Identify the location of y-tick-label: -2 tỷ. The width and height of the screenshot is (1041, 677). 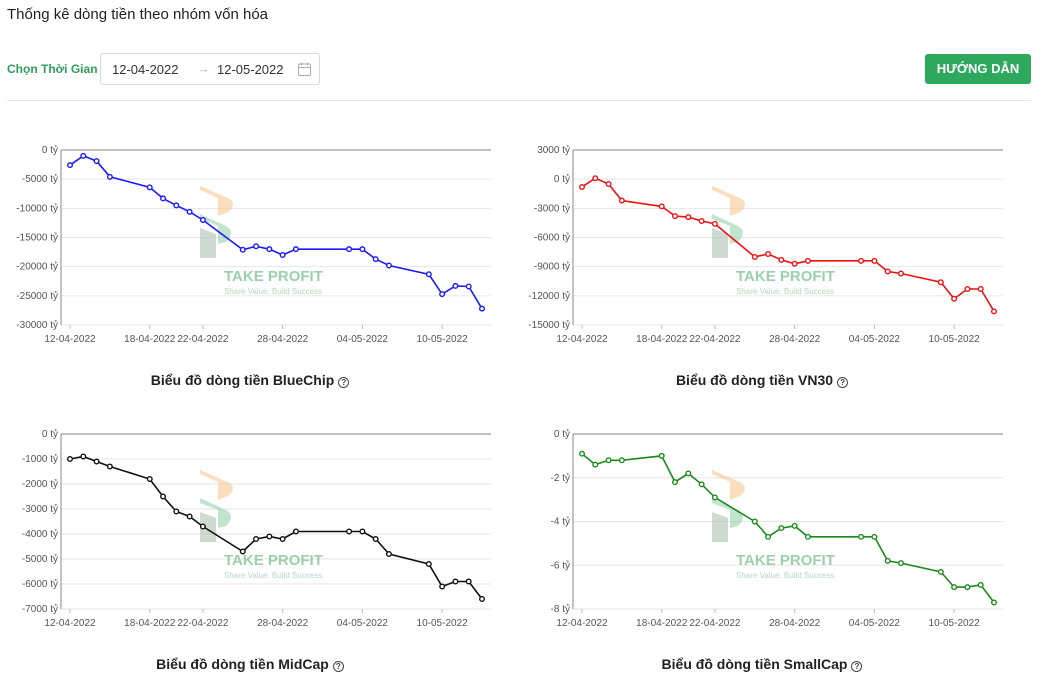
(560, 478).